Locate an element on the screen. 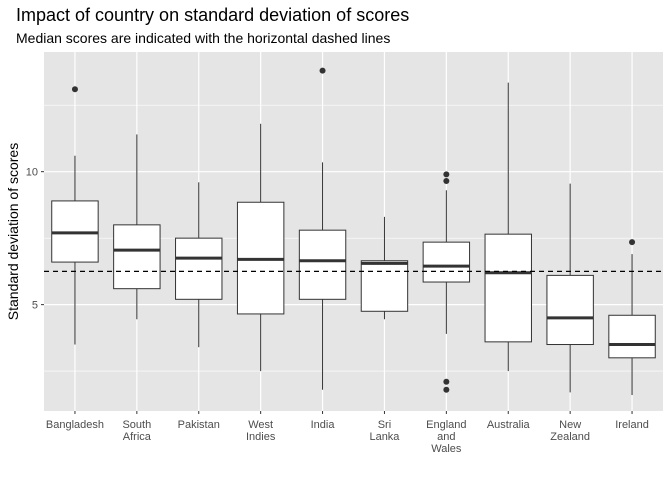  box-new-zealand is located at coordinates (570, 288).